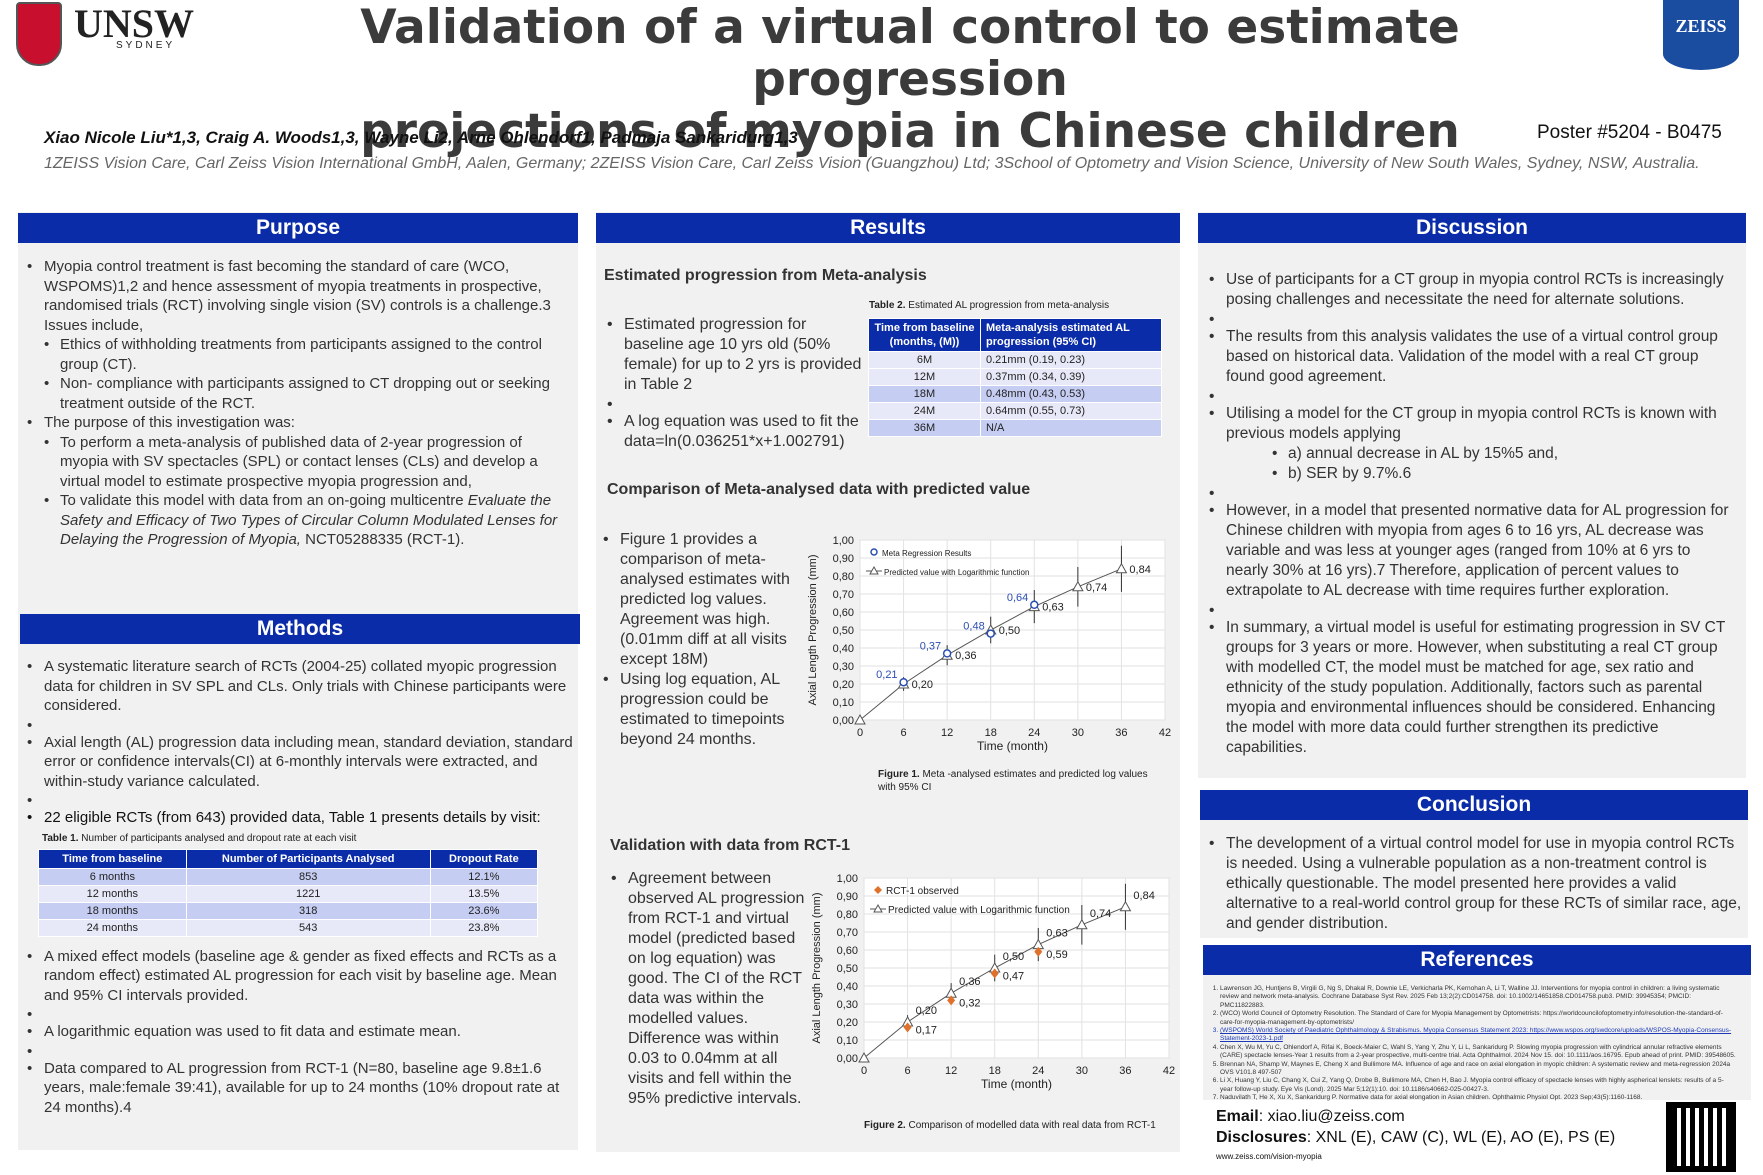 This screenshot has height=1175, width=1763. I want to click on y-tick-label: 0,60, so click(843, 613).